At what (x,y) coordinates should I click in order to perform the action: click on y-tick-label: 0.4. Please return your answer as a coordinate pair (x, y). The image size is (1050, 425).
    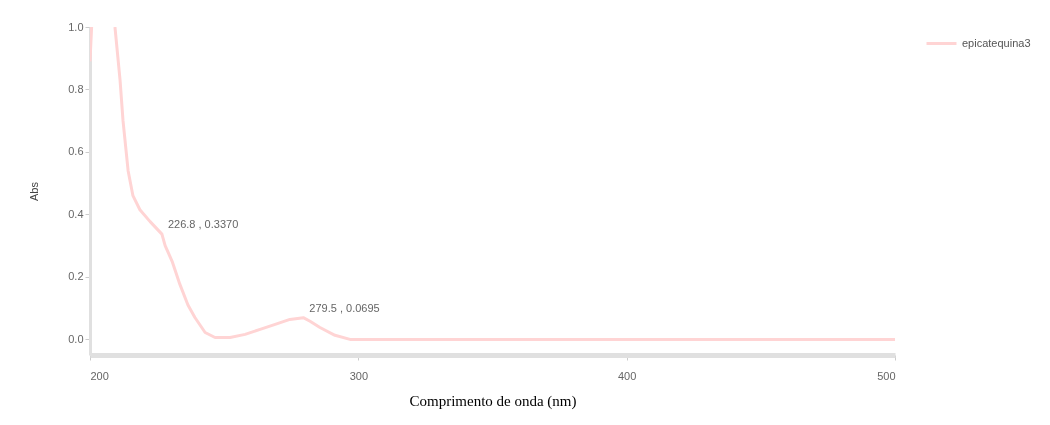
    Looking at the image, I should click on (76, 213).